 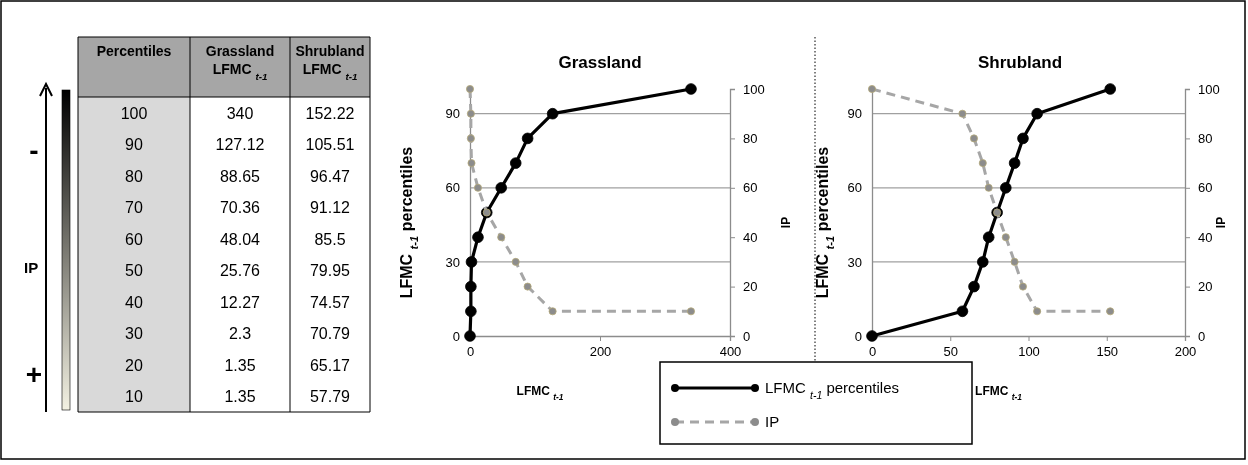 I want to click on x-tick-label: 100, so click(x=1029, y=352).